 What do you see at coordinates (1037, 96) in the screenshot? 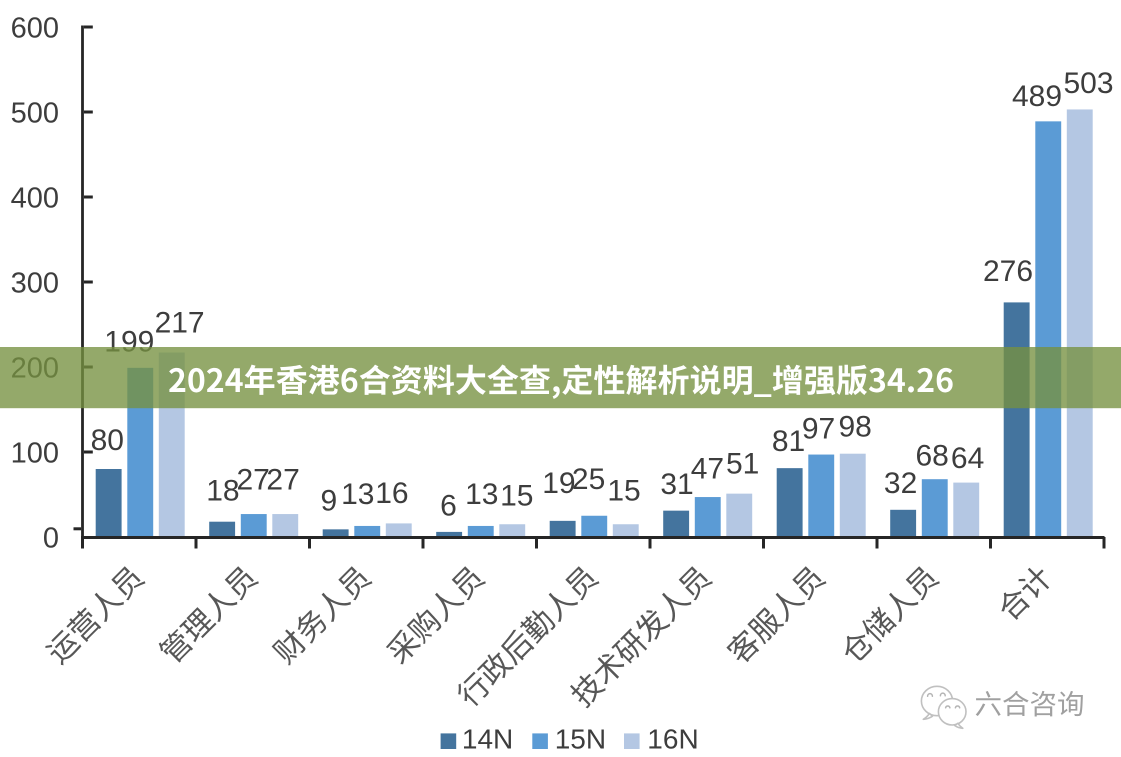
I see `svg-text: 489` at bounding box center [1037, 96].